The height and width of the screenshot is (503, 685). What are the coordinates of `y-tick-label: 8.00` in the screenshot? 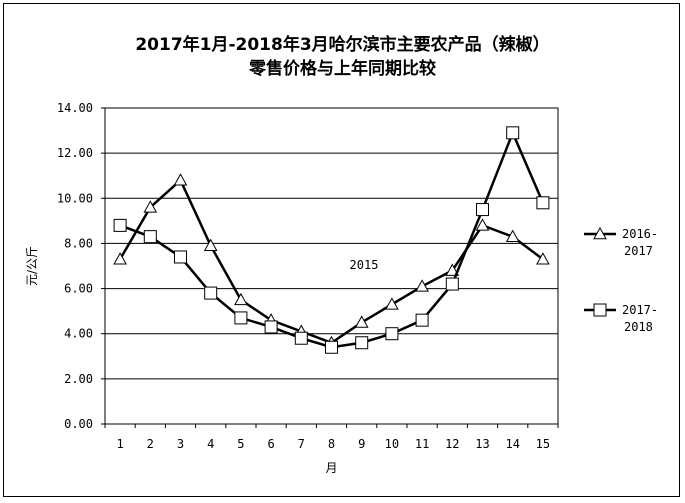 It's located at (78, 243).